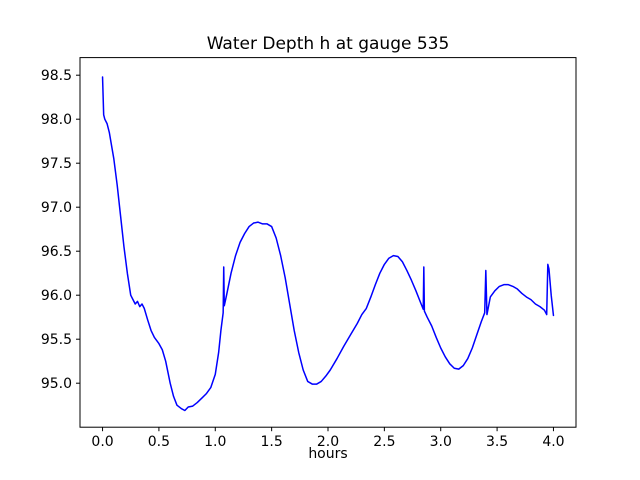  Describe the element at coordinates (56, 120) in the screenshot. I see `y-tick-label: 98.0` at that location.